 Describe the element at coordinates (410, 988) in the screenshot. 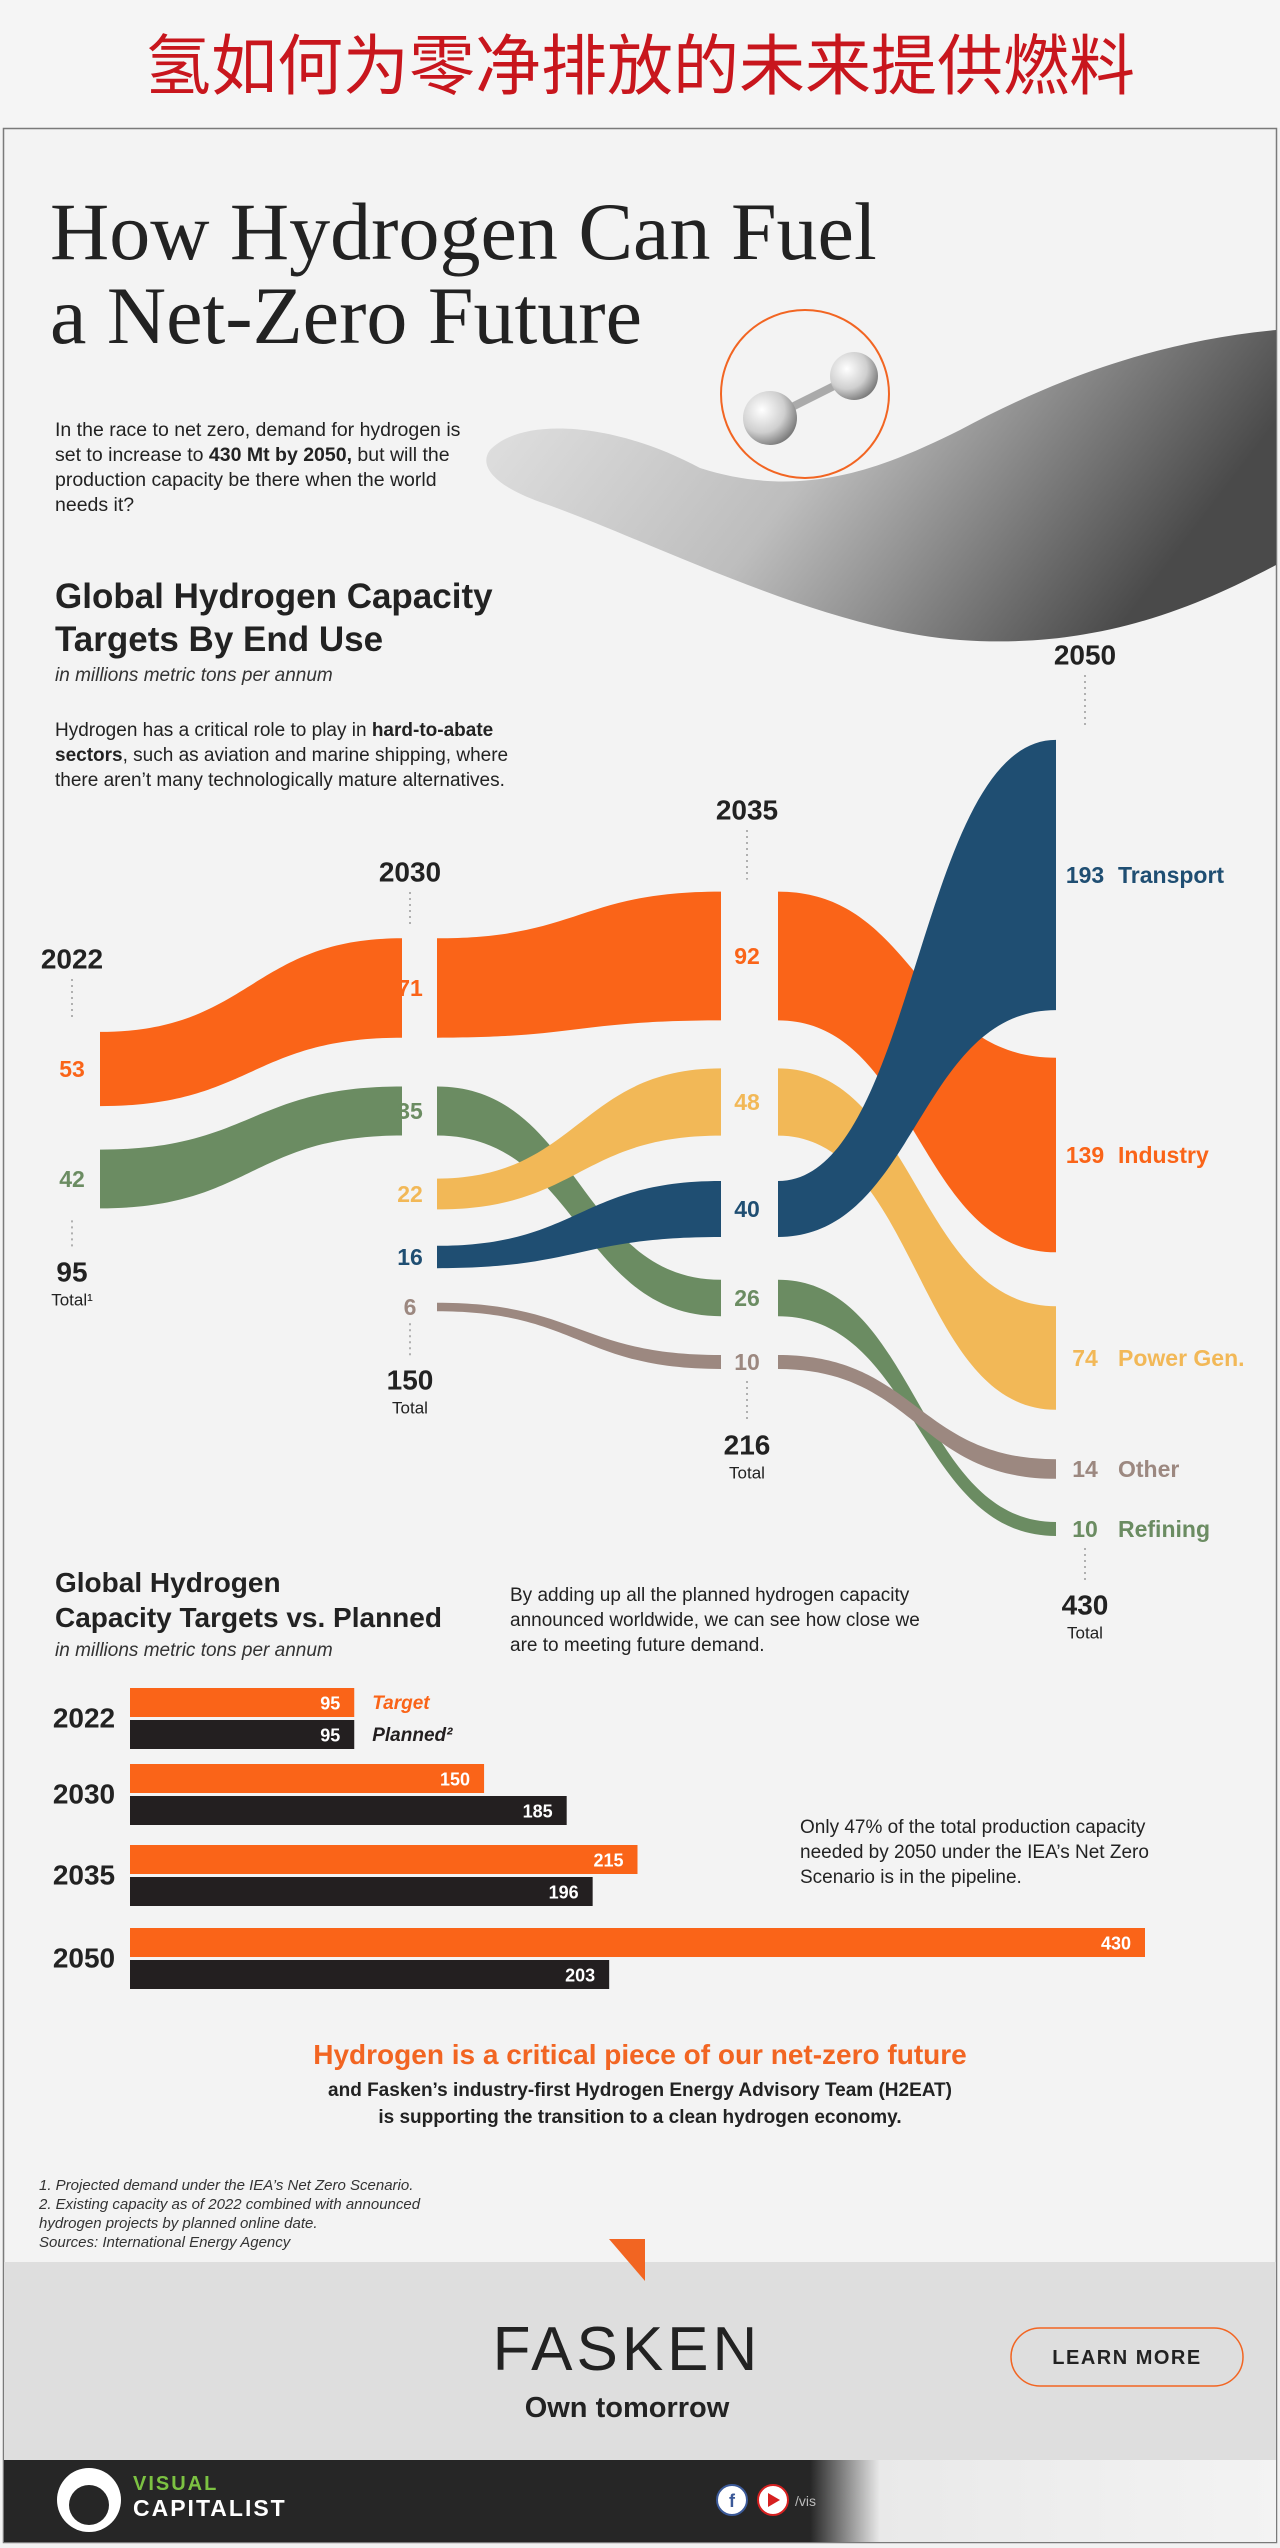

I see `value-label: 71` at that location.